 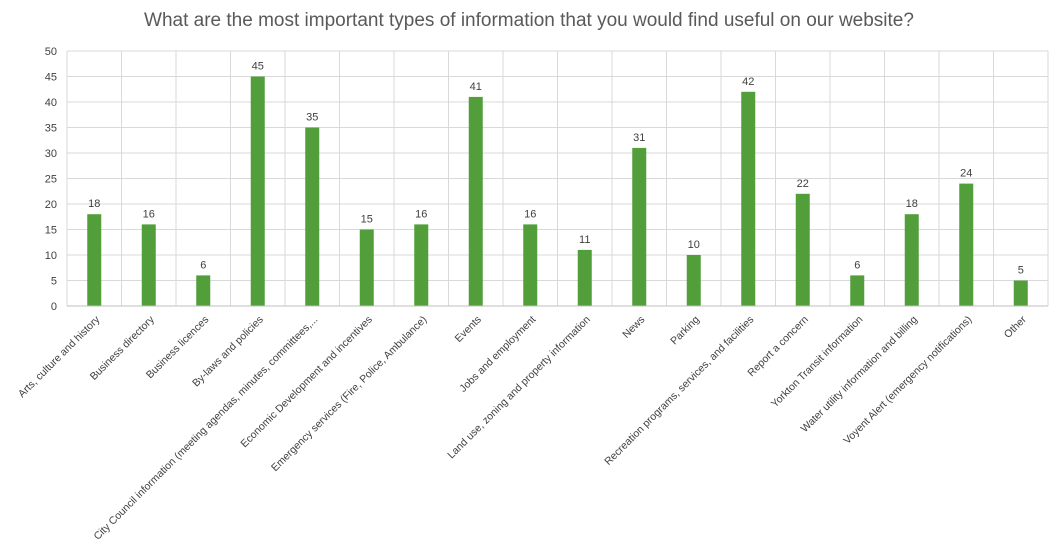 What do you see at coordinates (1015, 326) in the screenshot?
I see `x-tick-label: Other` at bounding box center [1015, 326].